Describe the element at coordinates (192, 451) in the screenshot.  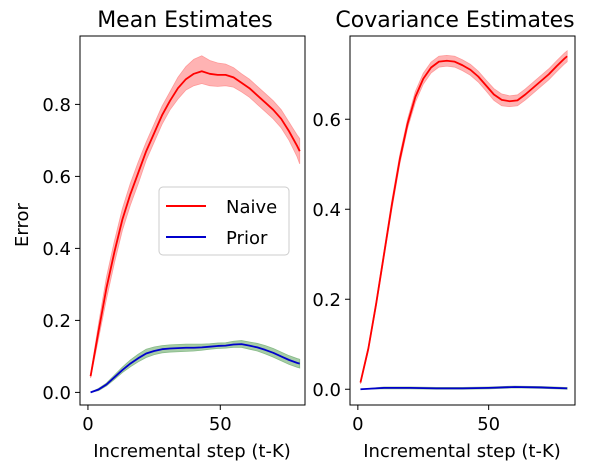
I see `mean-xlabel: Incremental step (t-K)` at that location.